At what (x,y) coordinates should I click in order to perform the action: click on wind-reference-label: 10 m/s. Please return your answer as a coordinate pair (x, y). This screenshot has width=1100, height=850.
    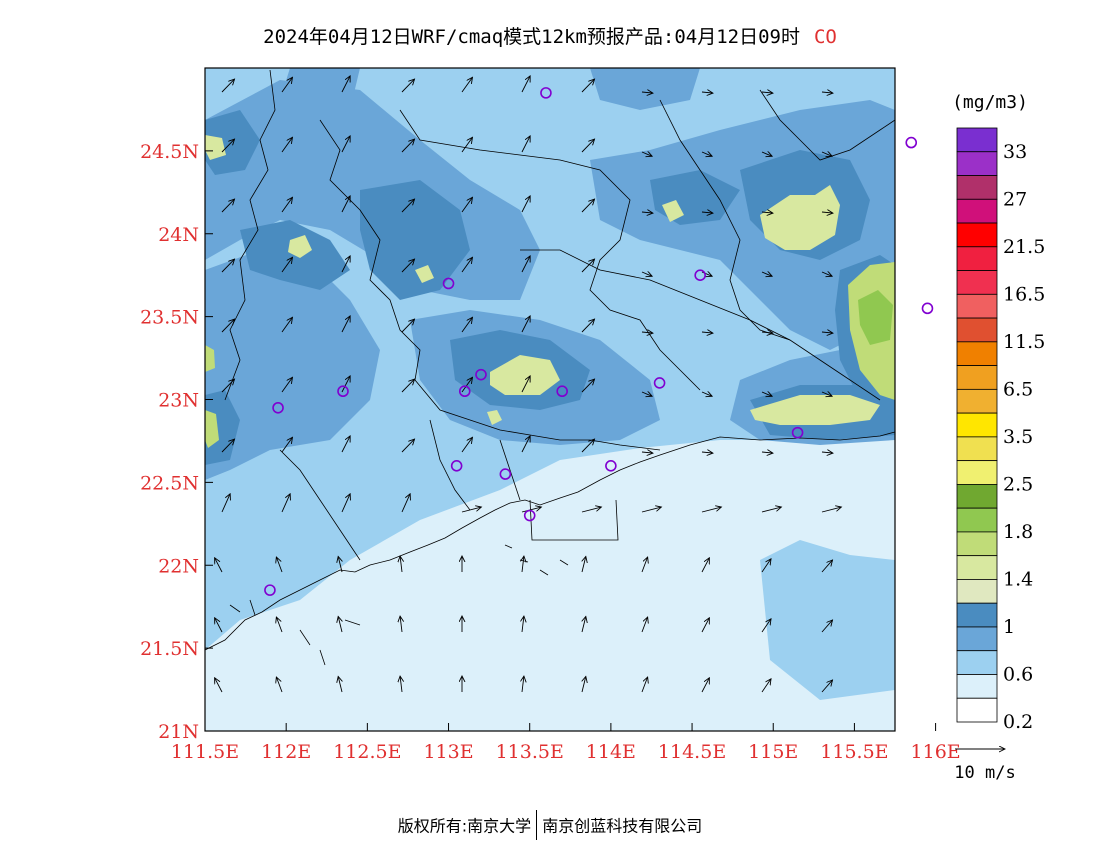
    Looking at the image, I should click on (984, 773).